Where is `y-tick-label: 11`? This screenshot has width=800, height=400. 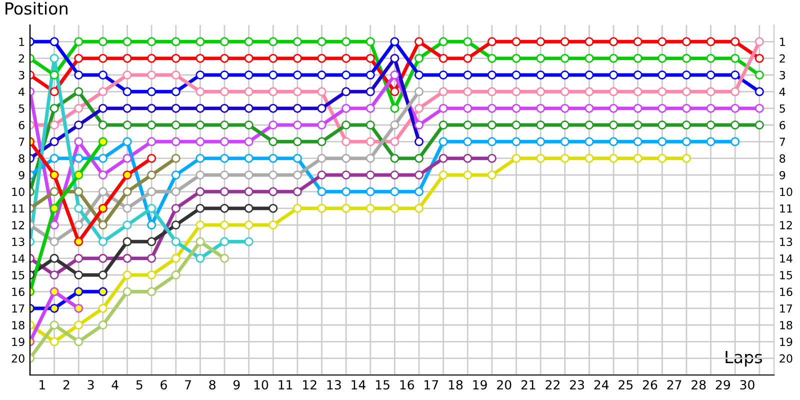
y-tick-label: 11 is located at coordinates (18, 208).